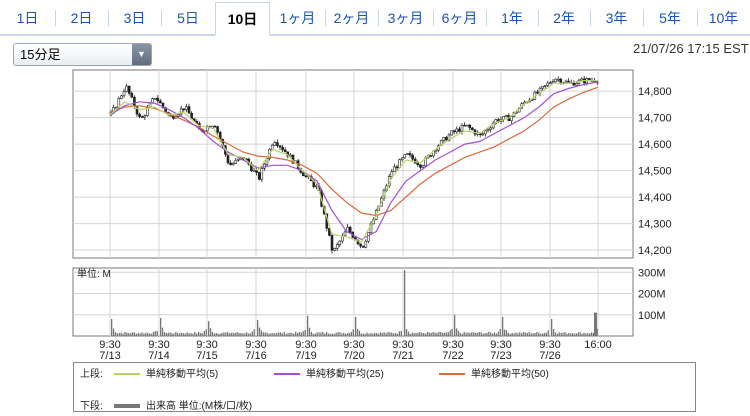 The width and height of the screenshot is (750, 416). I want to click on tab-12: 5年, so click(670, 18).